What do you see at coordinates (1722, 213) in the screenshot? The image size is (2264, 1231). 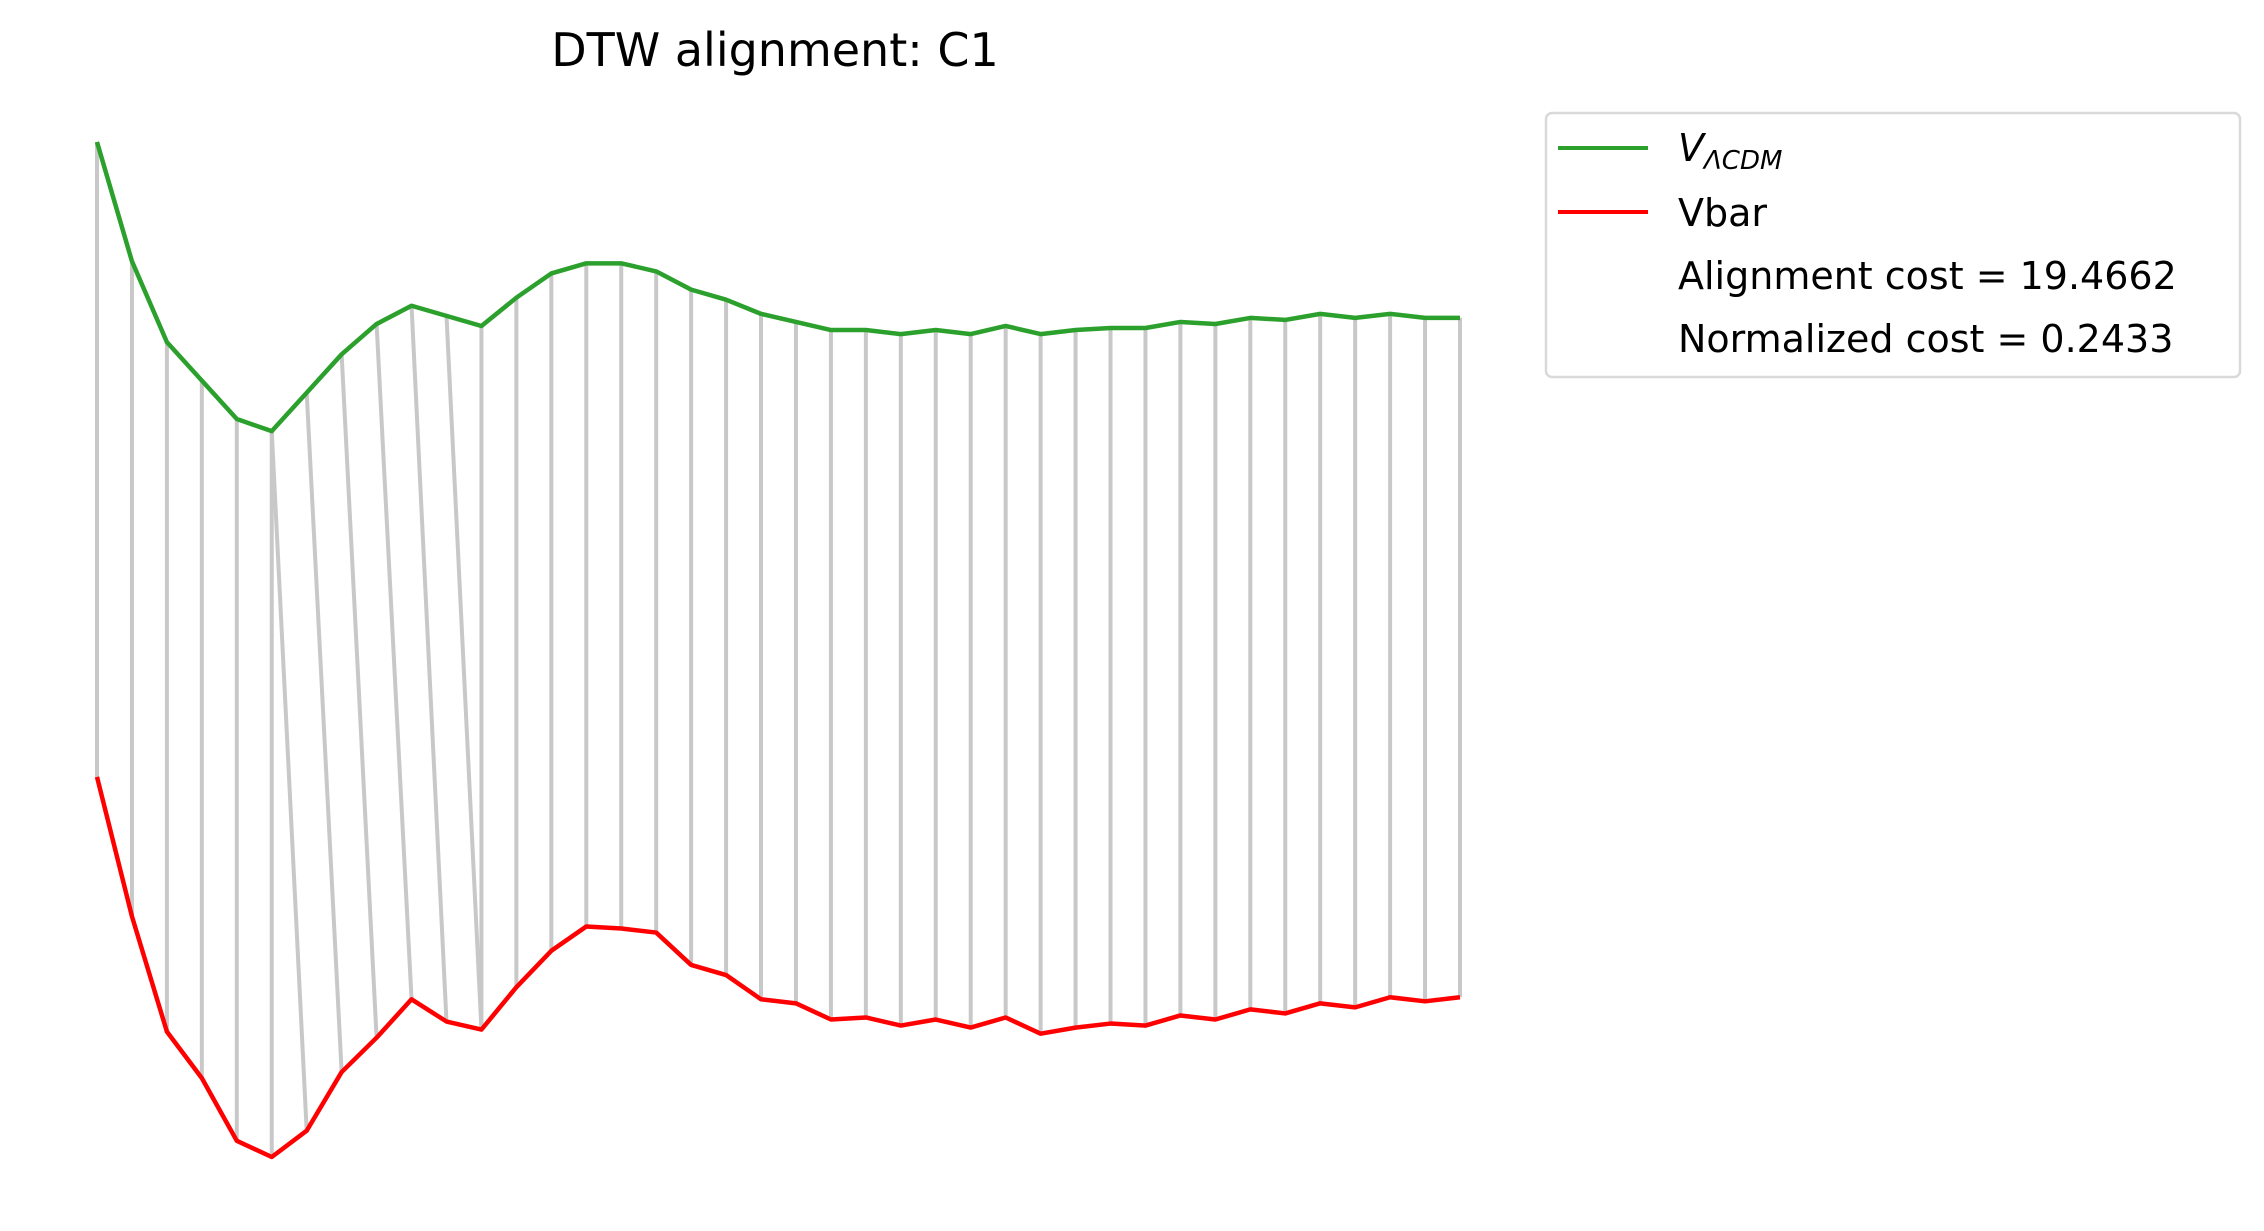 I see `legend-label-vbar: Vbar` at bounding box center [1722, 213].